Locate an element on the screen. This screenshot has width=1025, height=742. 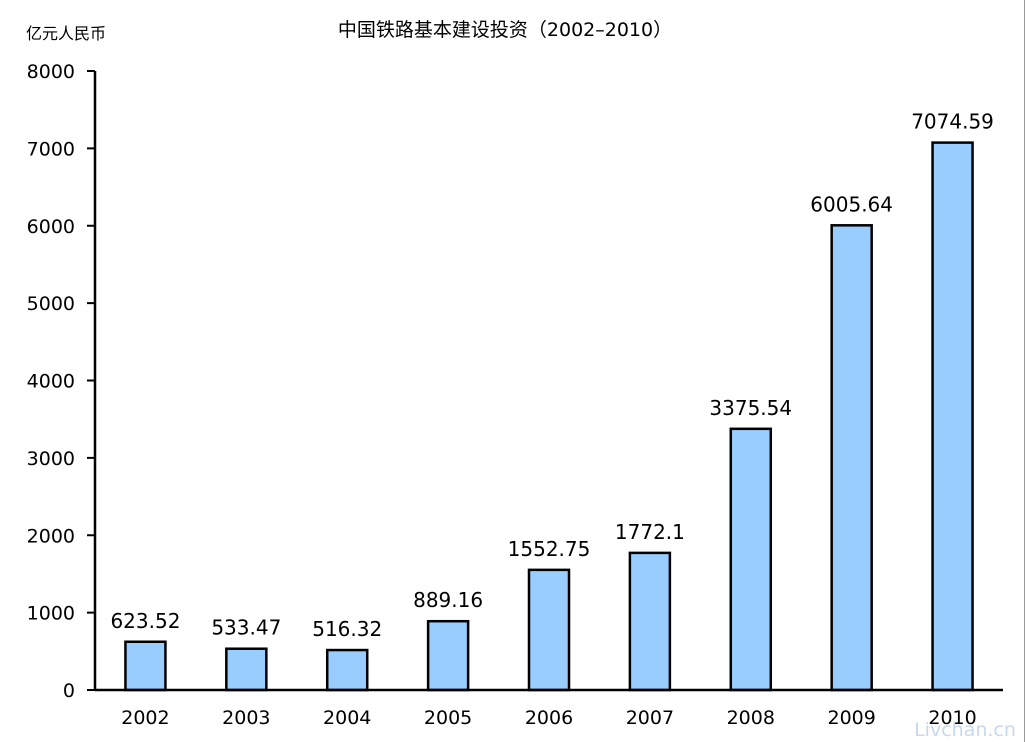
x-tick-label: 2010 is located at coordinates (952, 718).